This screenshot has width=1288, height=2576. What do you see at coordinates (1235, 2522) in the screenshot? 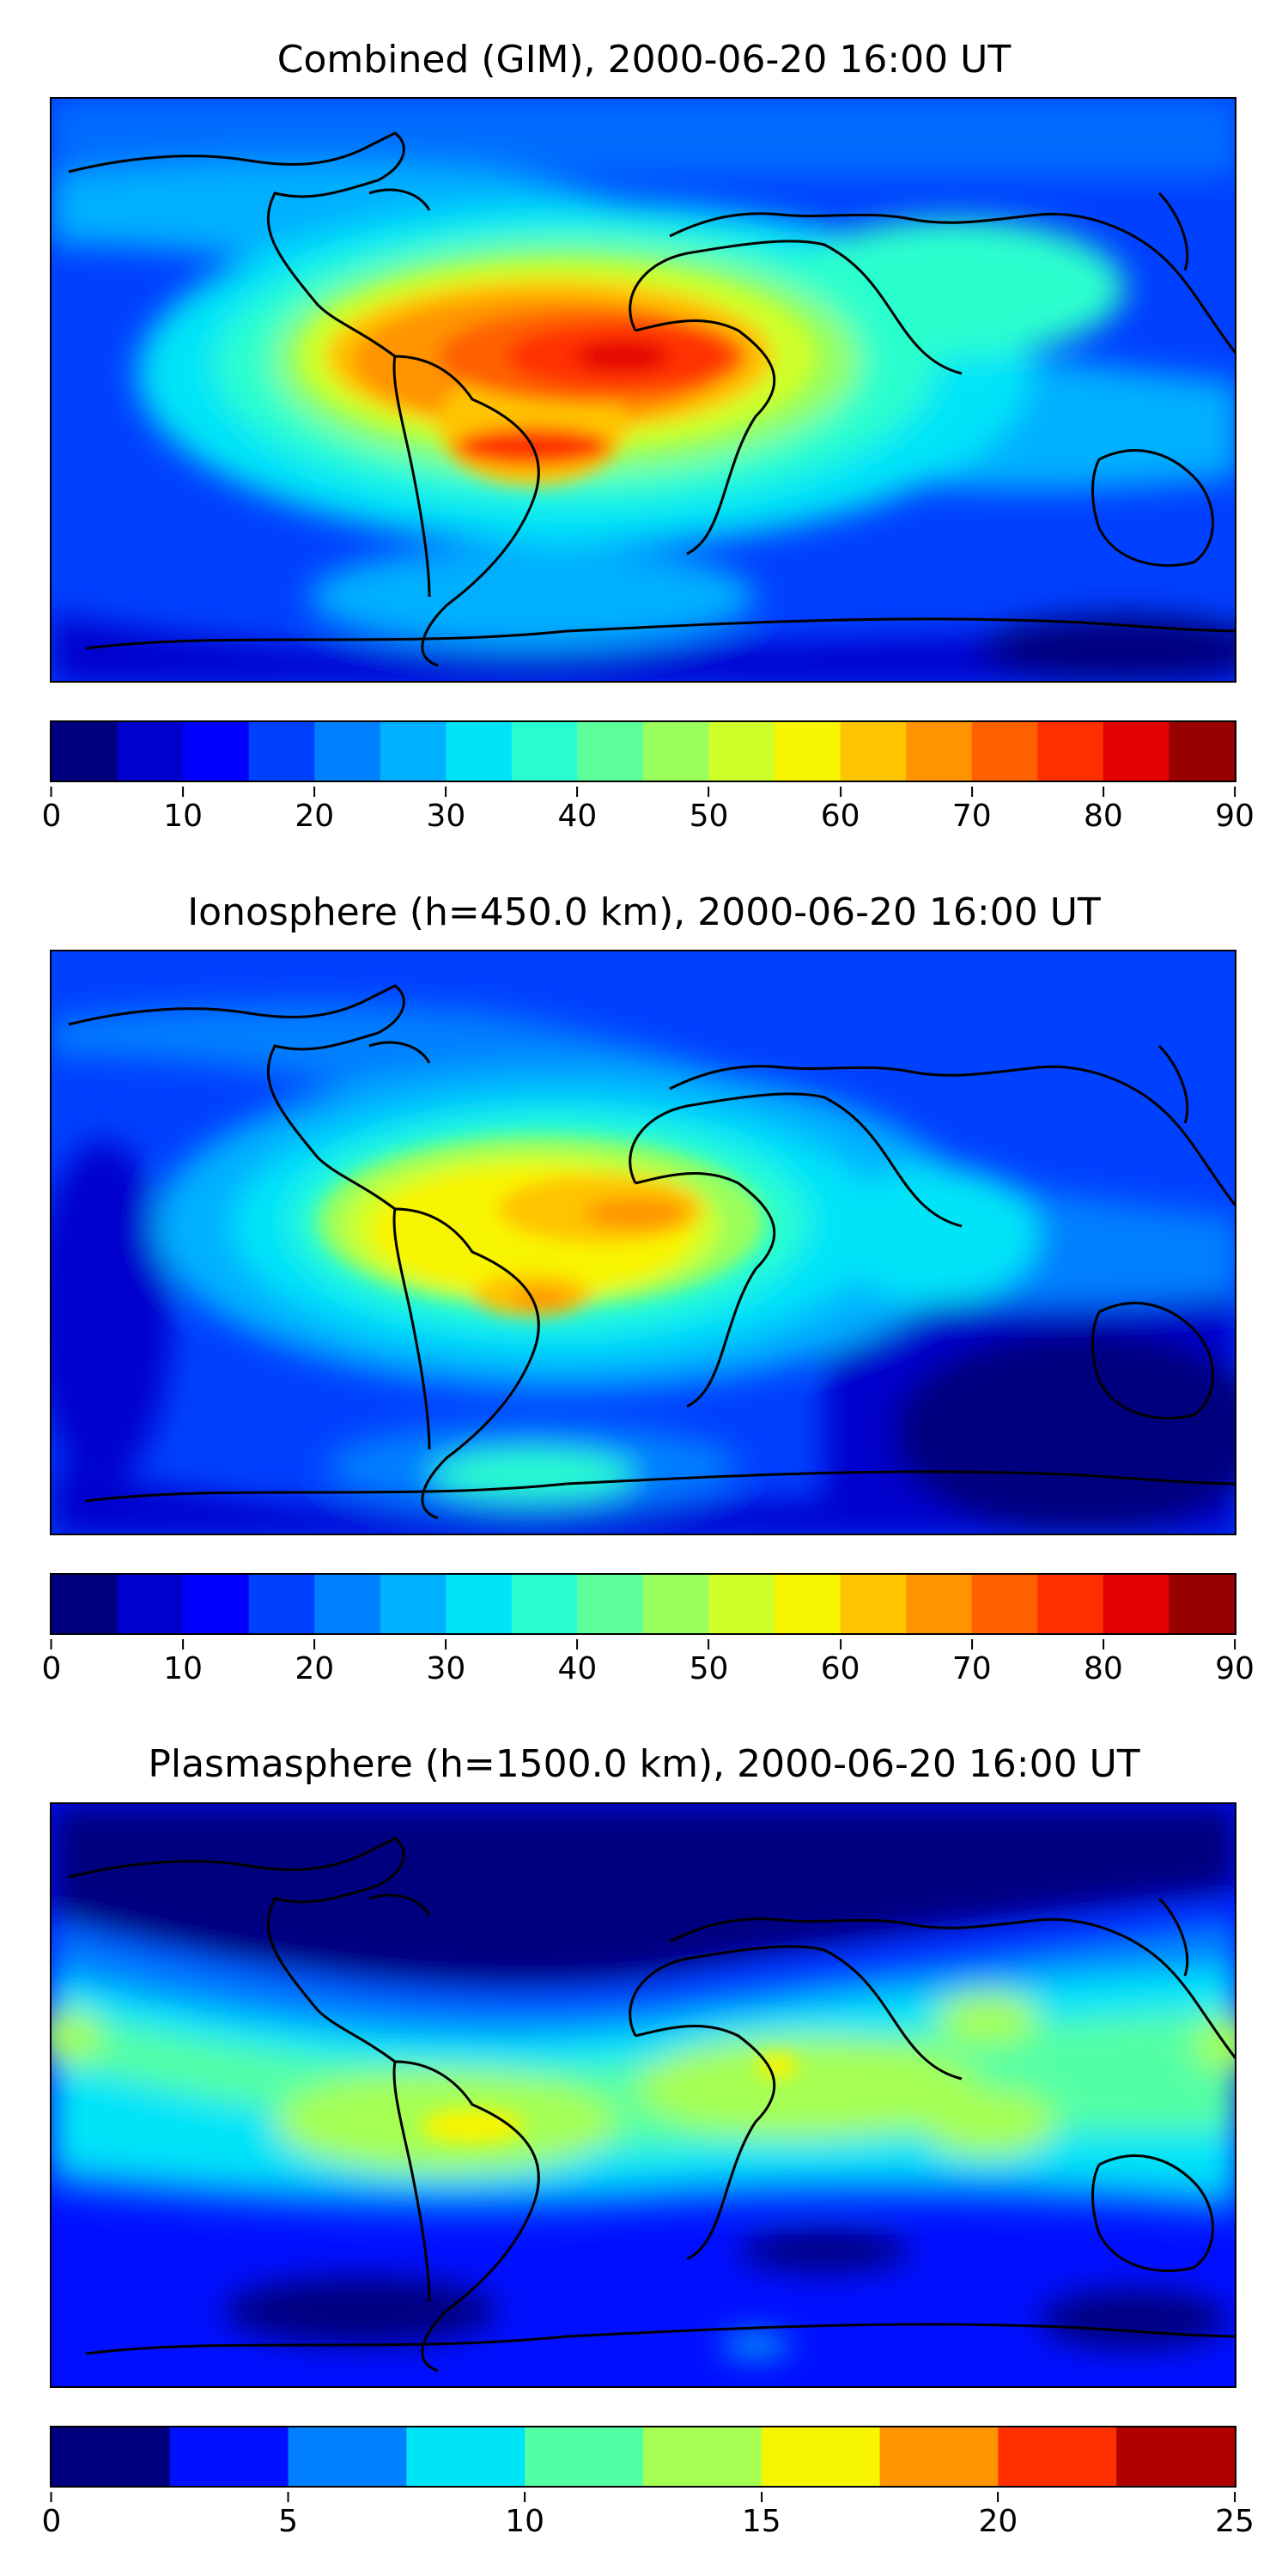
I see `colorbar-tick-label: 25` at bounding box center [1235, 2522].